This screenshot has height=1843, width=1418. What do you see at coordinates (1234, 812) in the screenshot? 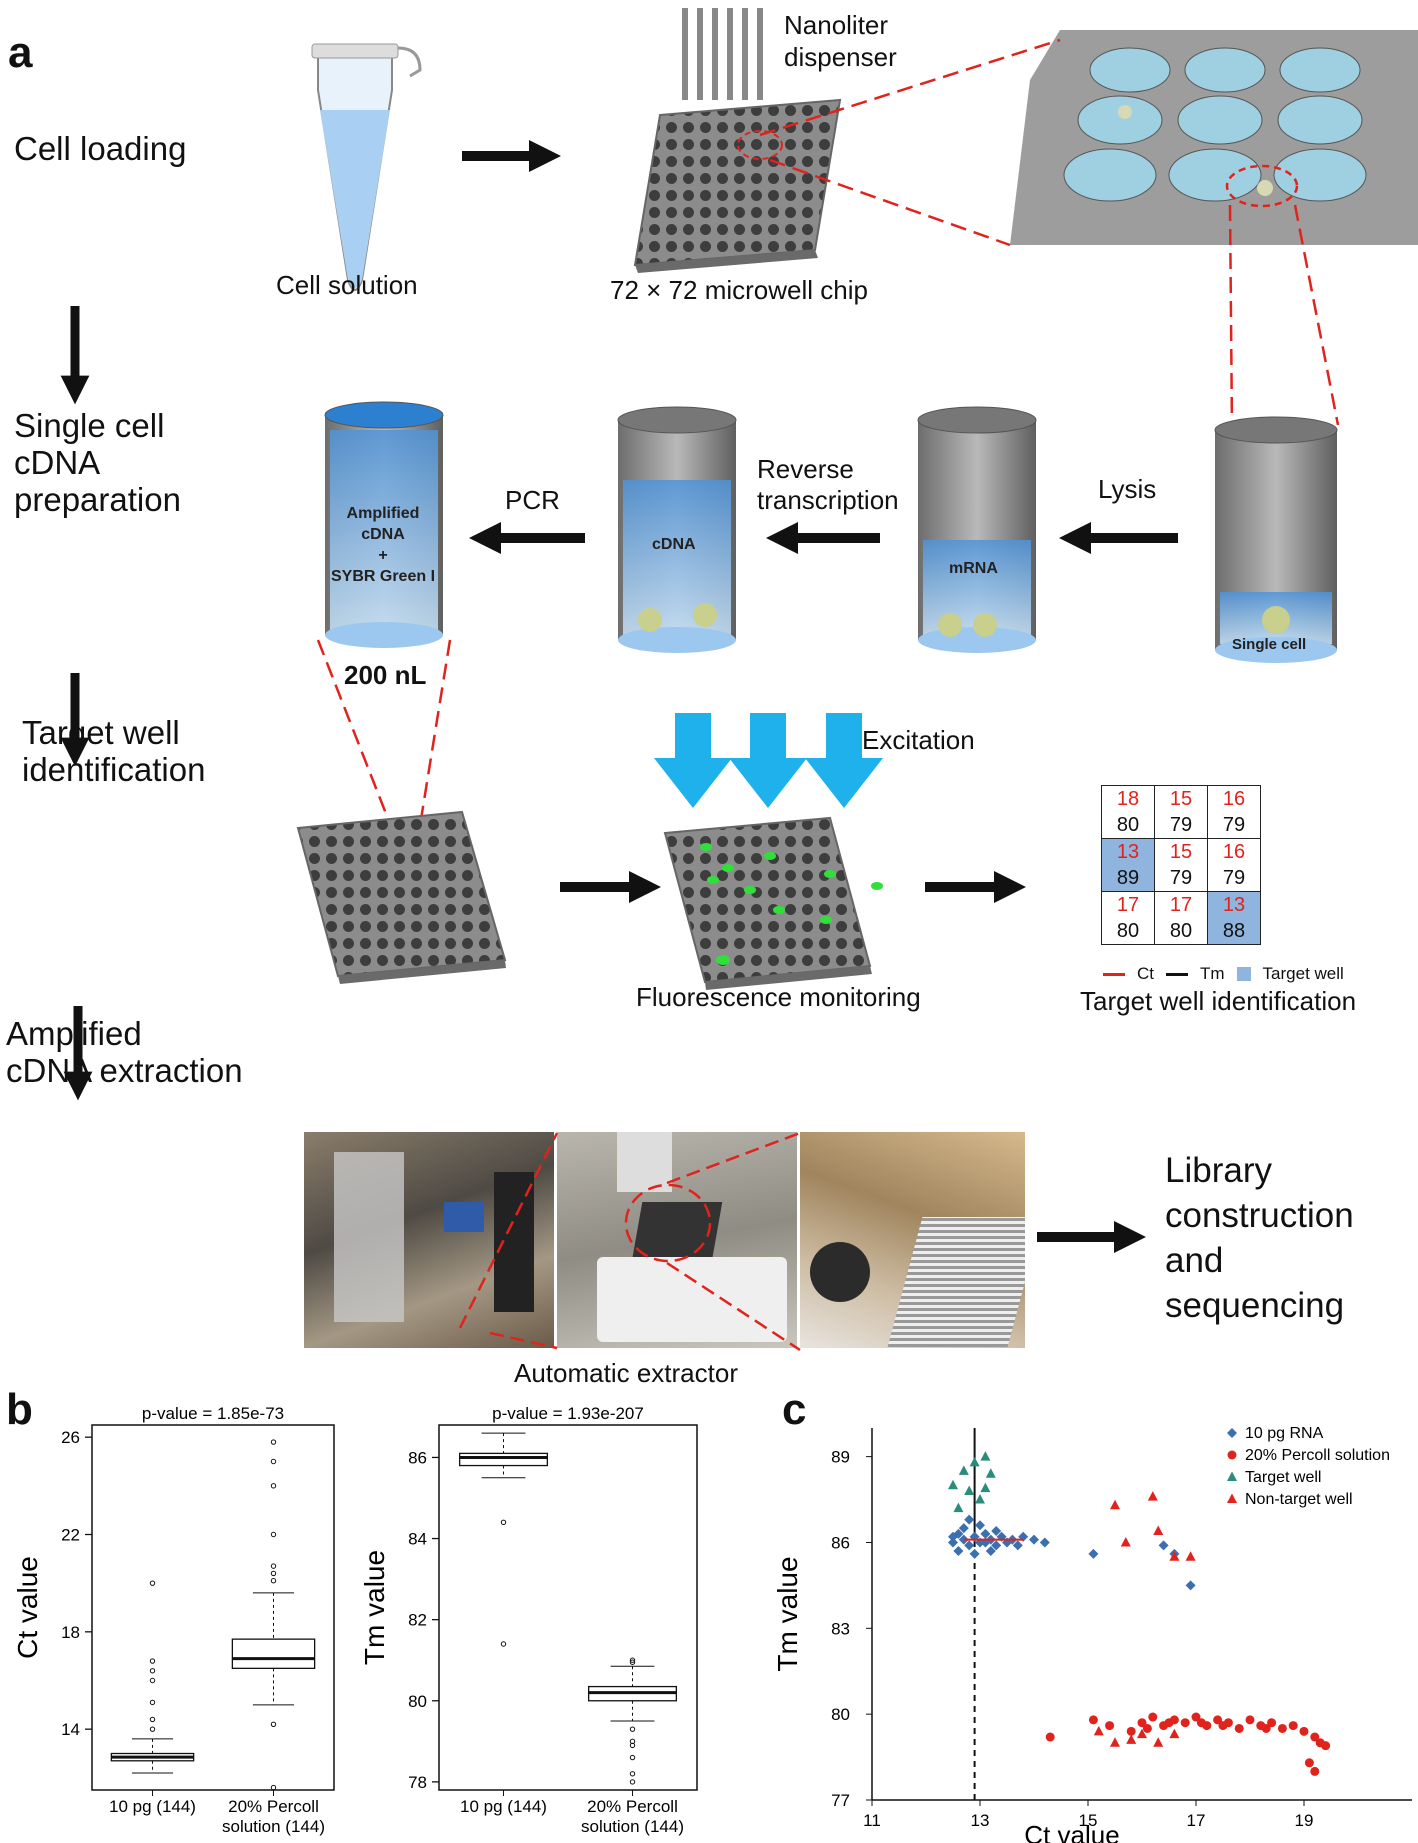
I see `well-cell: 16 79` at bounding box center [1234, 812].